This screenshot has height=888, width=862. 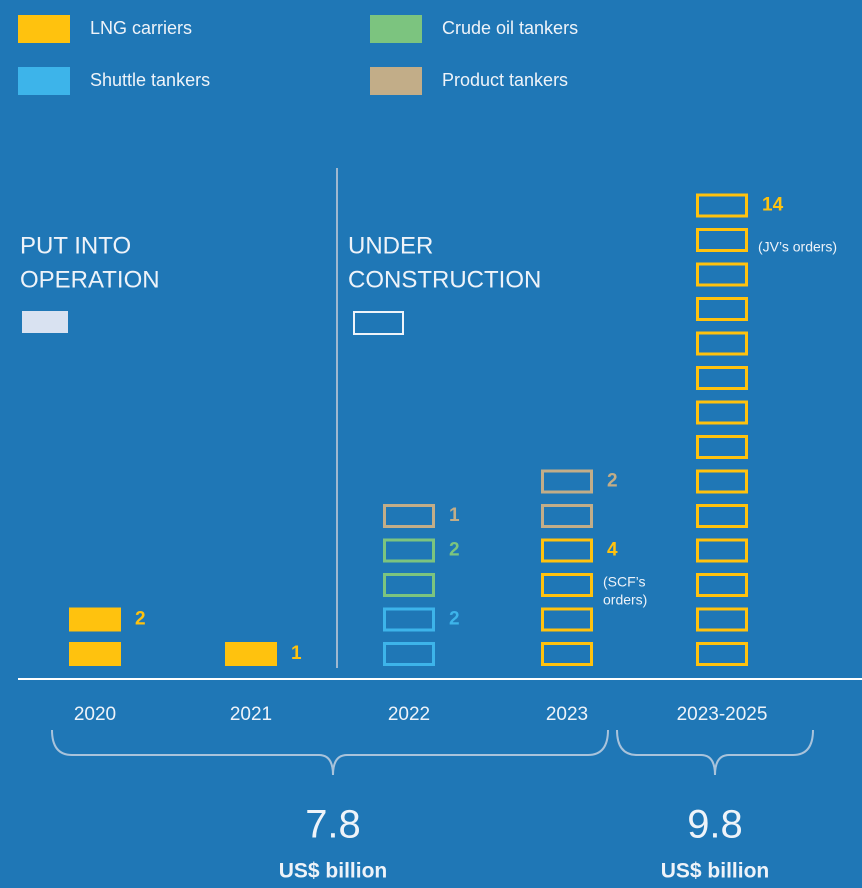 I want to click on group-title: PUT INTO, so click(x=75, y=245).